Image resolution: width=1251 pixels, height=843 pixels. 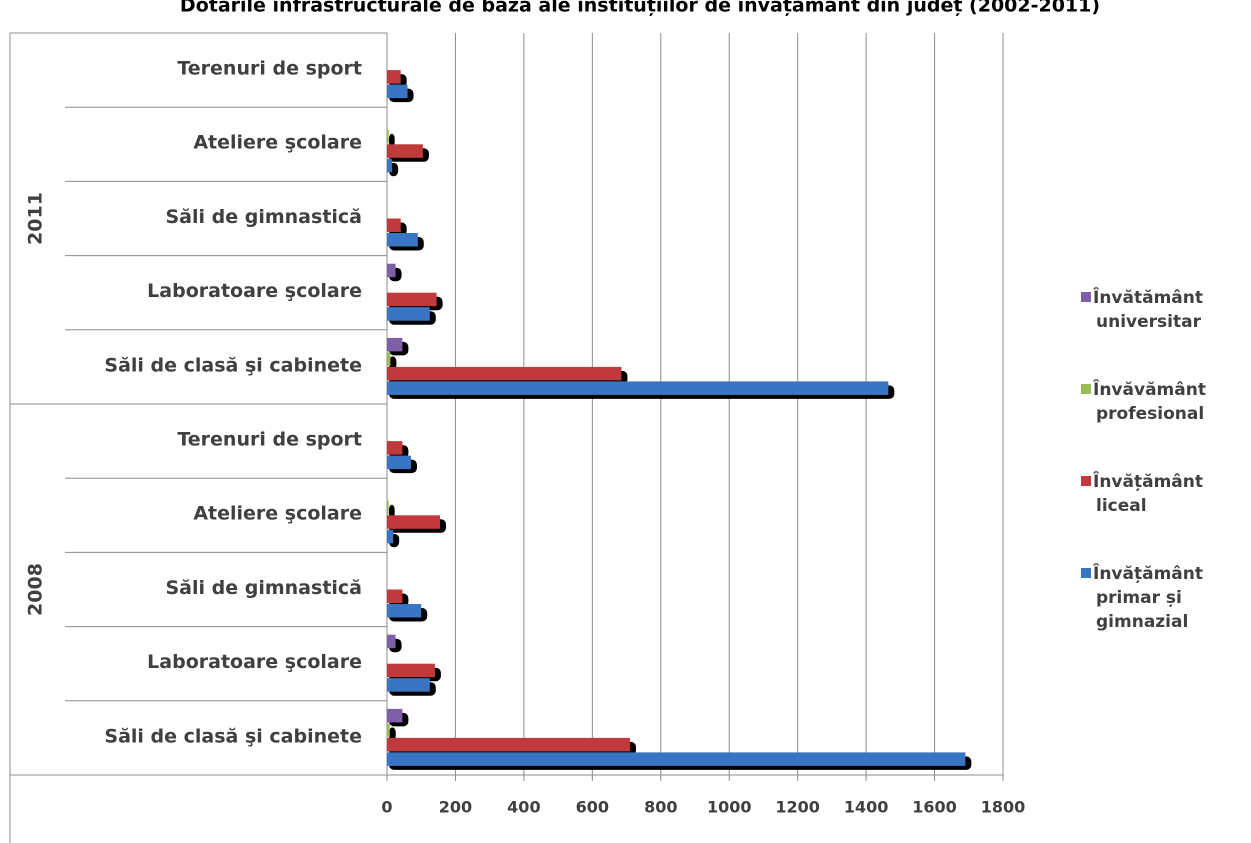 What do you see at coordinates (36, 218) in the screenshot?
I see `group-label: 2011` at bounding box center [36, 218].